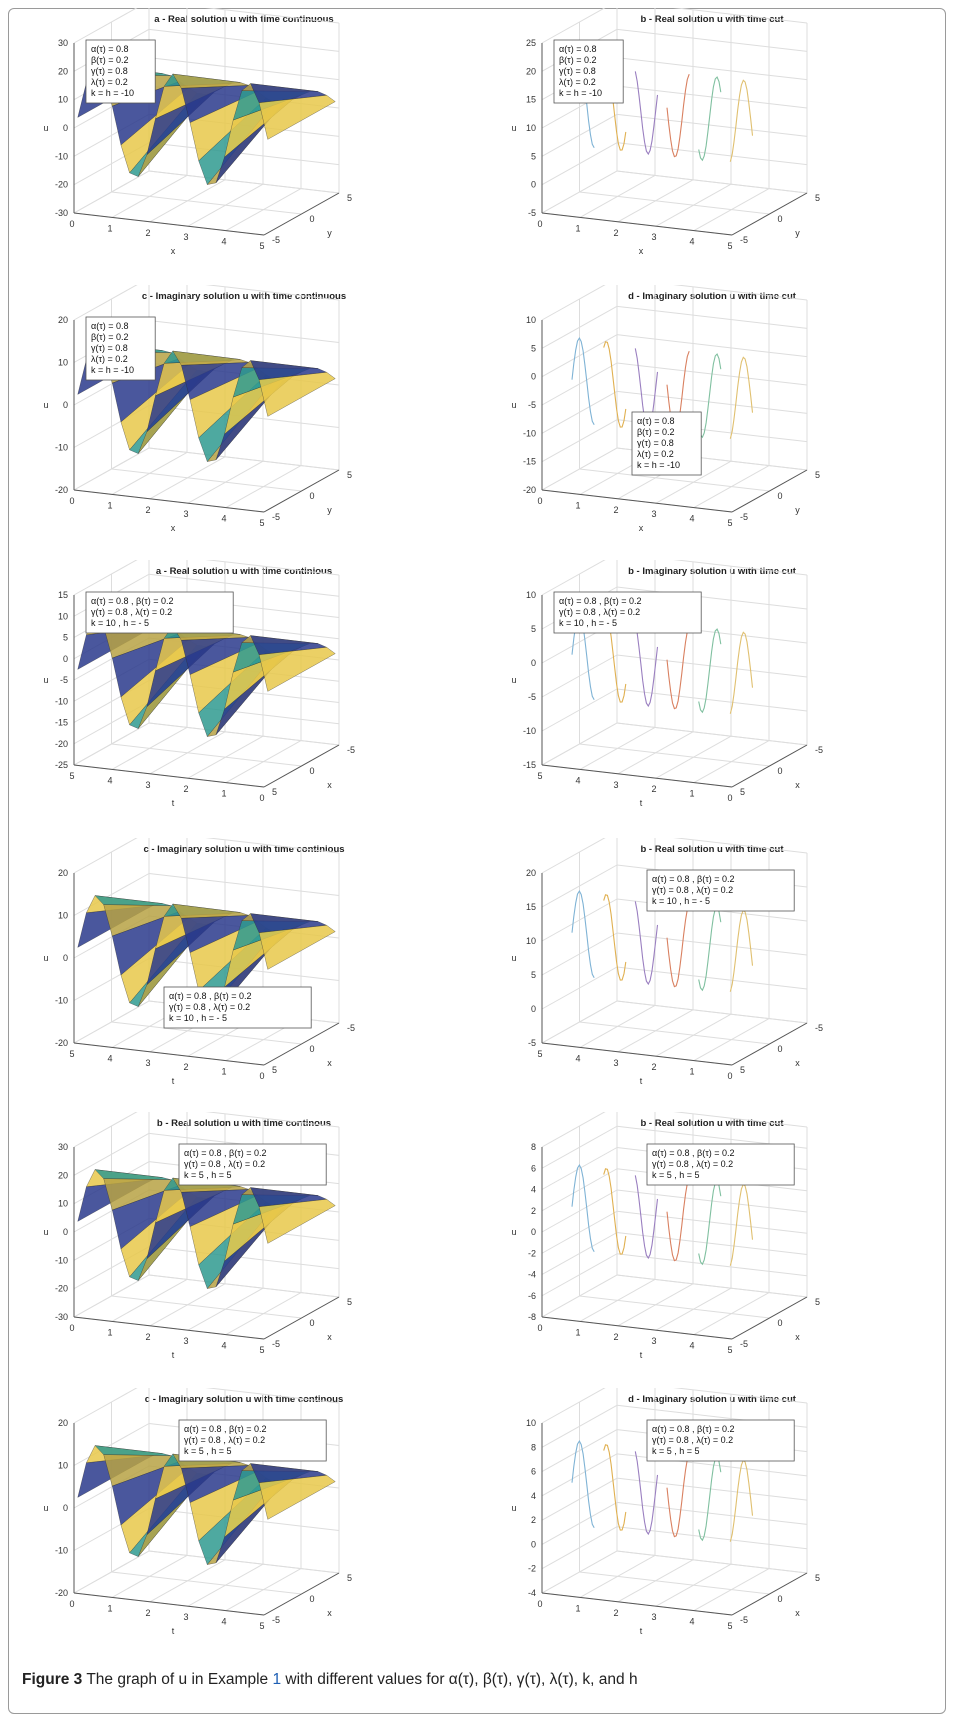 The width and height of the screenshot is (956, 1724). What do you see at coordinates (529, 765) in the screenshot?
I see `z-tick-label: -15` at bounding box center [529, 765].